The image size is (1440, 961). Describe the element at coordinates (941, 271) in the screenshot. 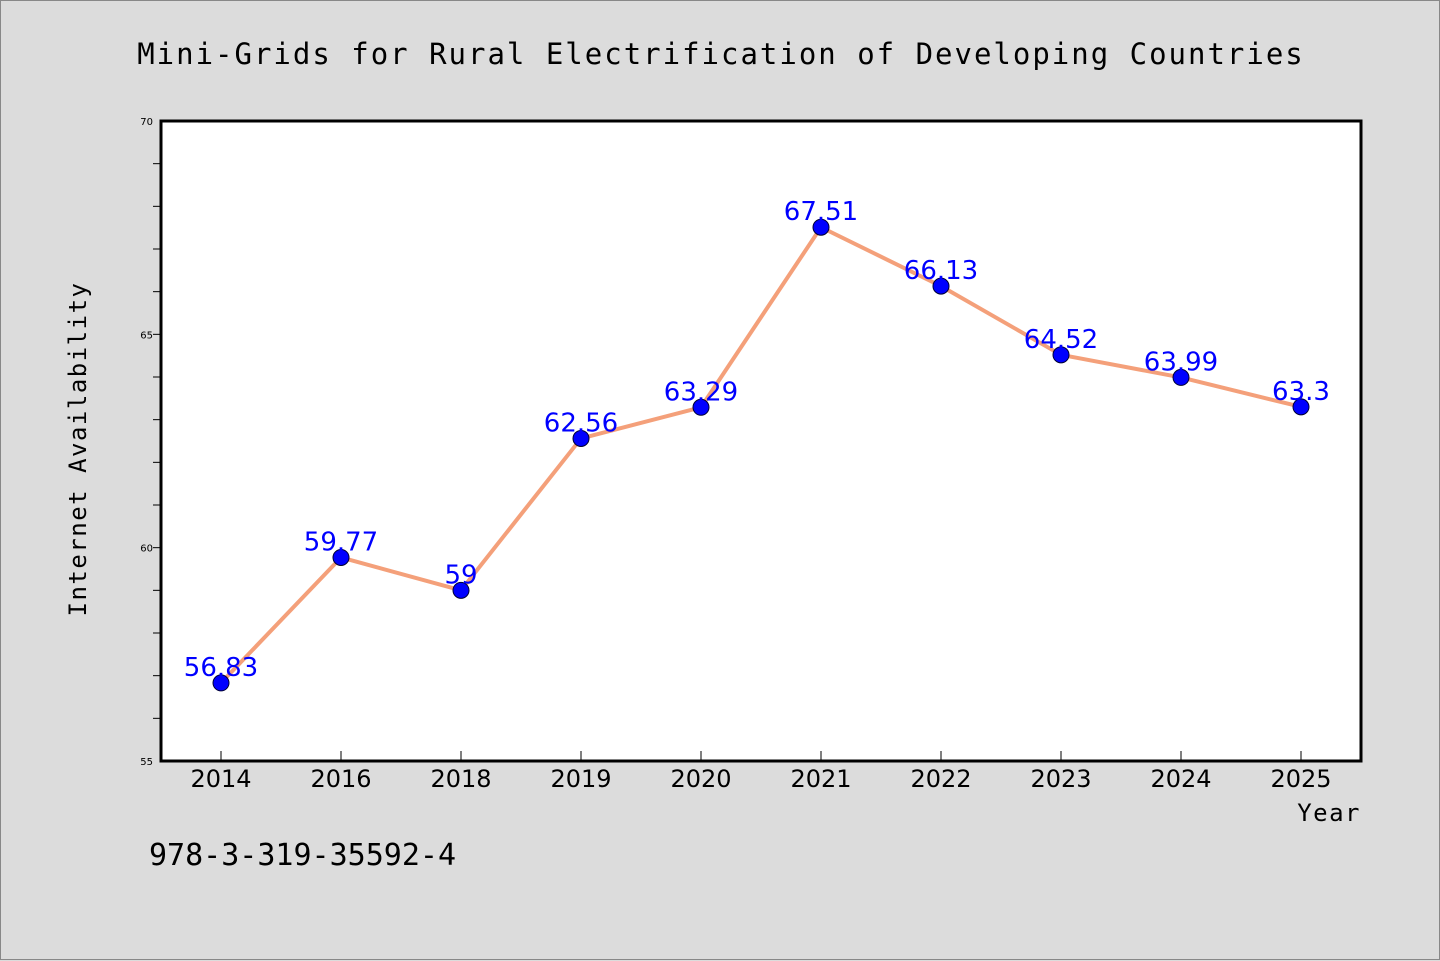

I see `data-label: 66.13` at that location.